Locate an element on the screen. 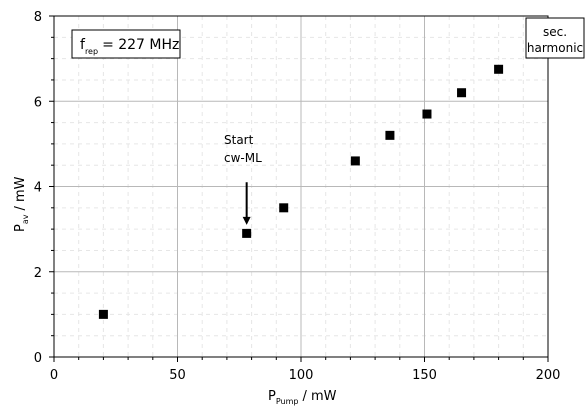 This screenshot has width=586, height=412. x-axis-title-main: P is located at coordinates (272, 396).